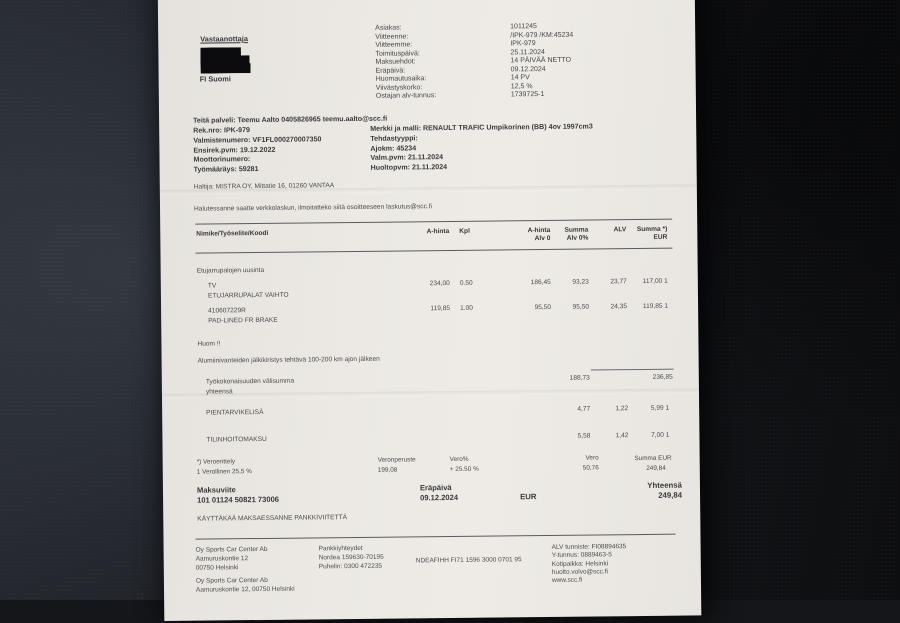  I want to click on meta-label: Ostajan alv-tunnus:, so click(406, 96).